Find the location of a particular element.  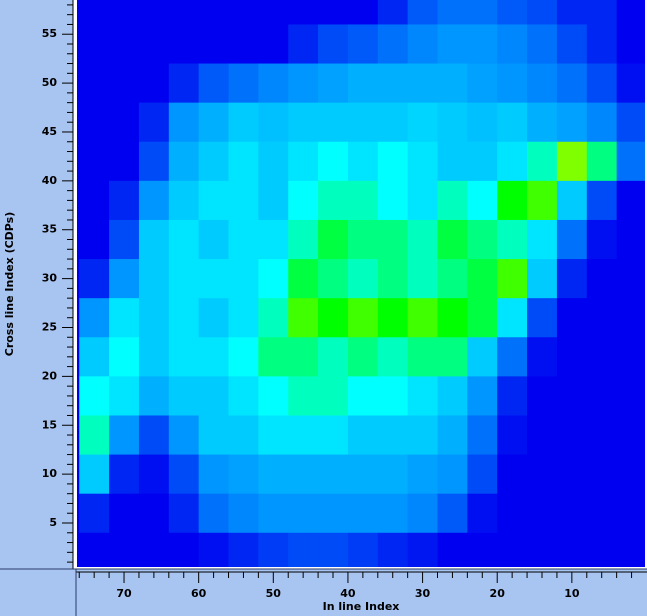

x-tick-label: 20 is located at coordinates (498, 593).